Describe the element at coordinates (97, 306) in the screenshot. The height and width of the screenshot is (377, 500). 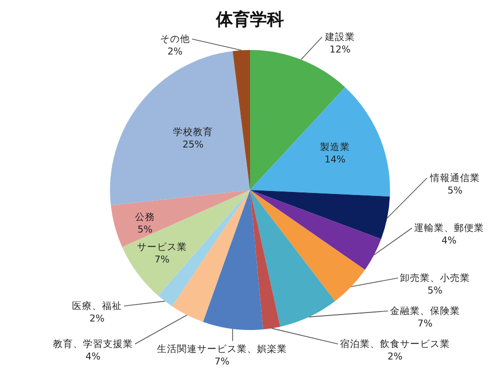
I see `slice-label: 医療、福祉` at that location.